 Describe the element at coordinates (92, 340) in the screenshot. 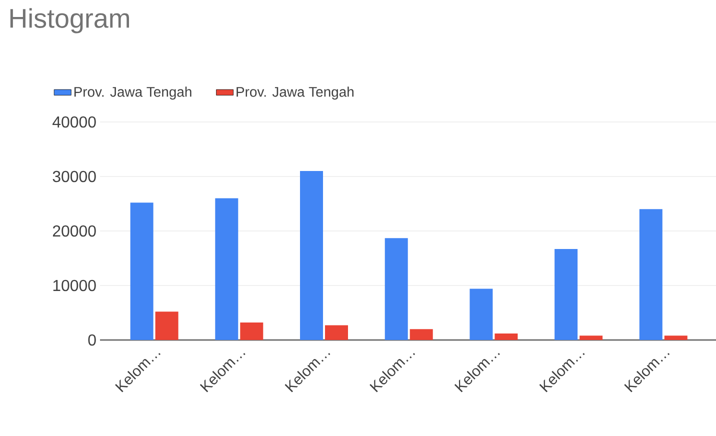

I see `y-tick-label: 0` at that location.